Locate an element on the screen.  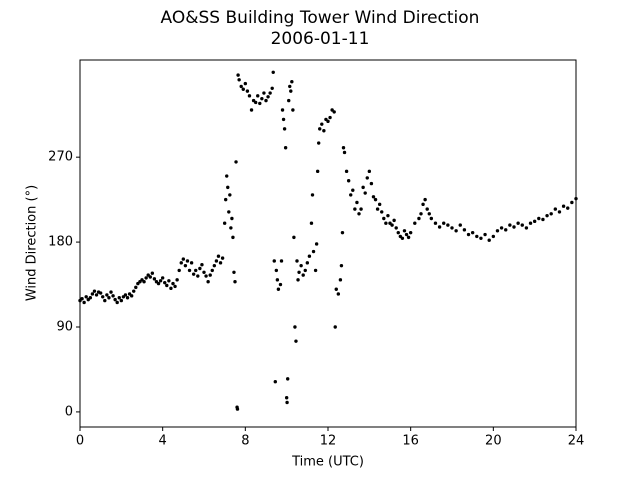
x-tick-label: 24 is located at coordinates (576, 441).